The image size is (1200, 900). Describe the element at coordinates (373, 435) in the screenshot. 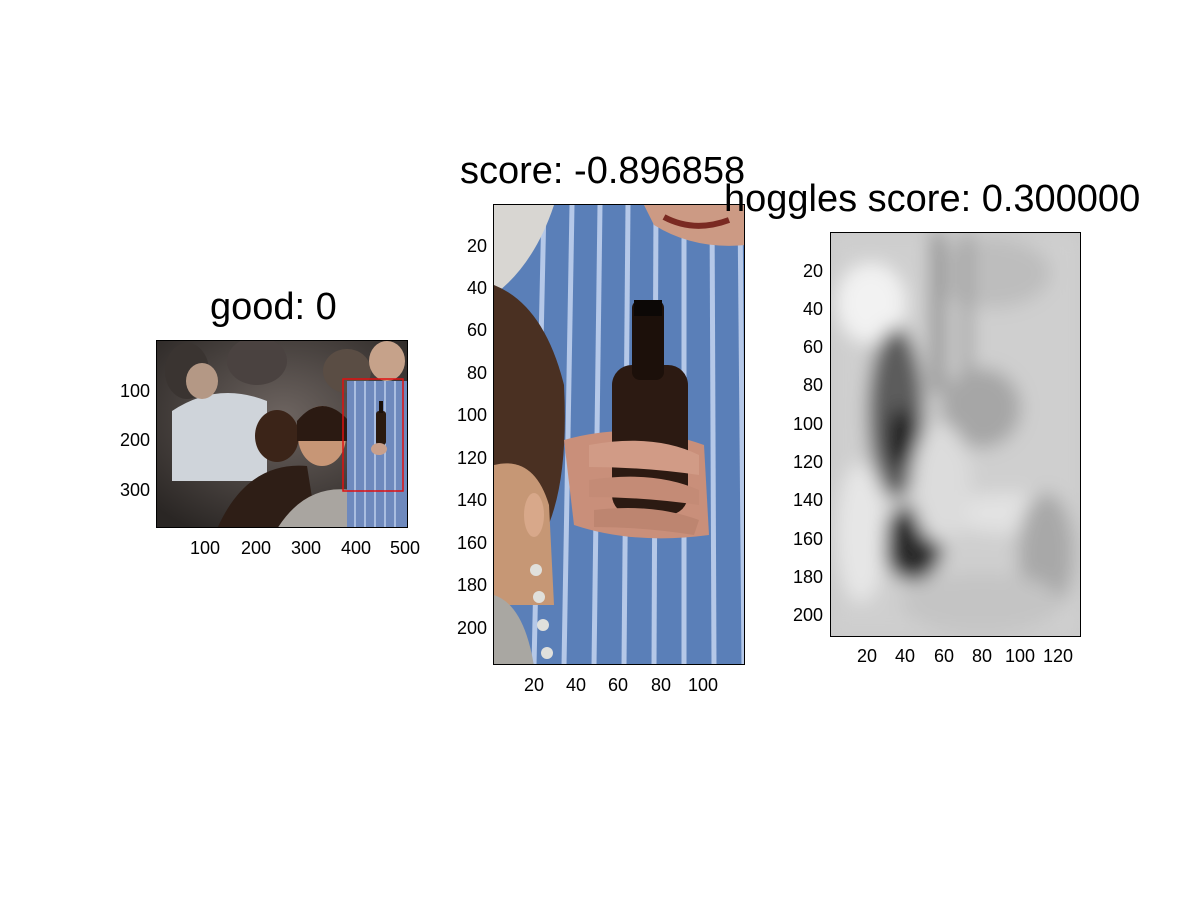

I see `detection-box` at that location.